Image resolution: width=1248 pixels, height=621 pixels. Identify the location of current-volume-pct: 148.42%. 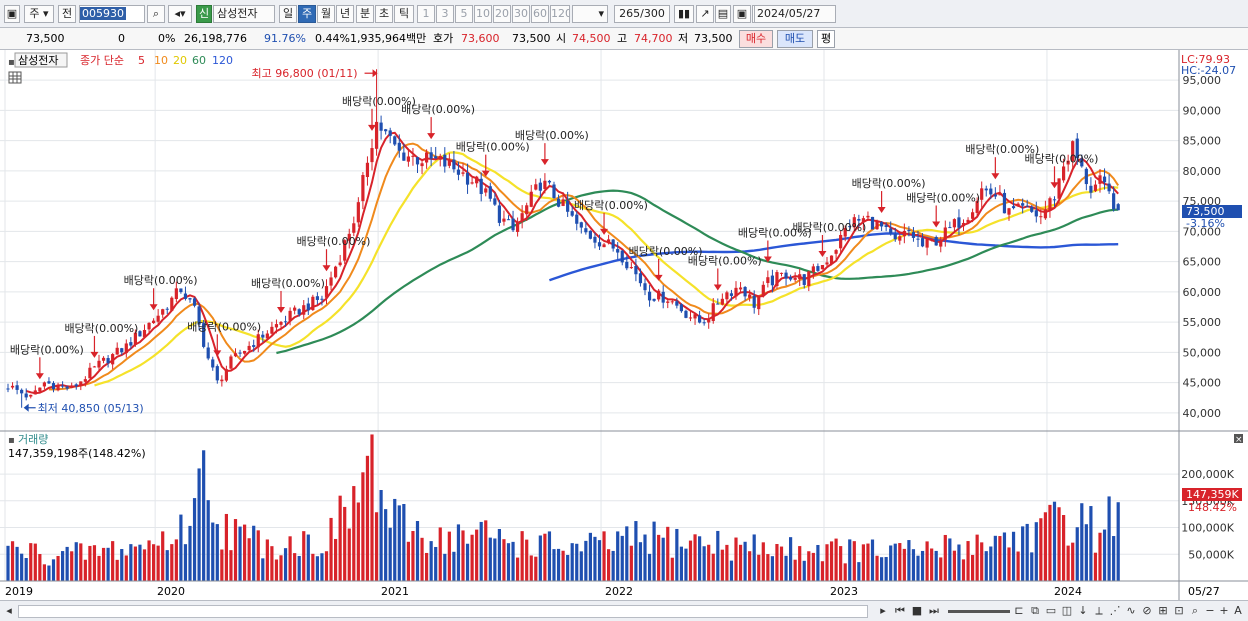
(1212, 507).